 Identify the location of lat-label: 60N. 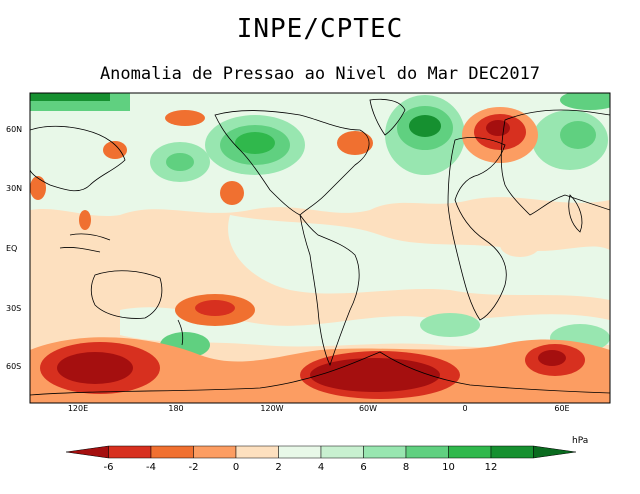
(14, 129).